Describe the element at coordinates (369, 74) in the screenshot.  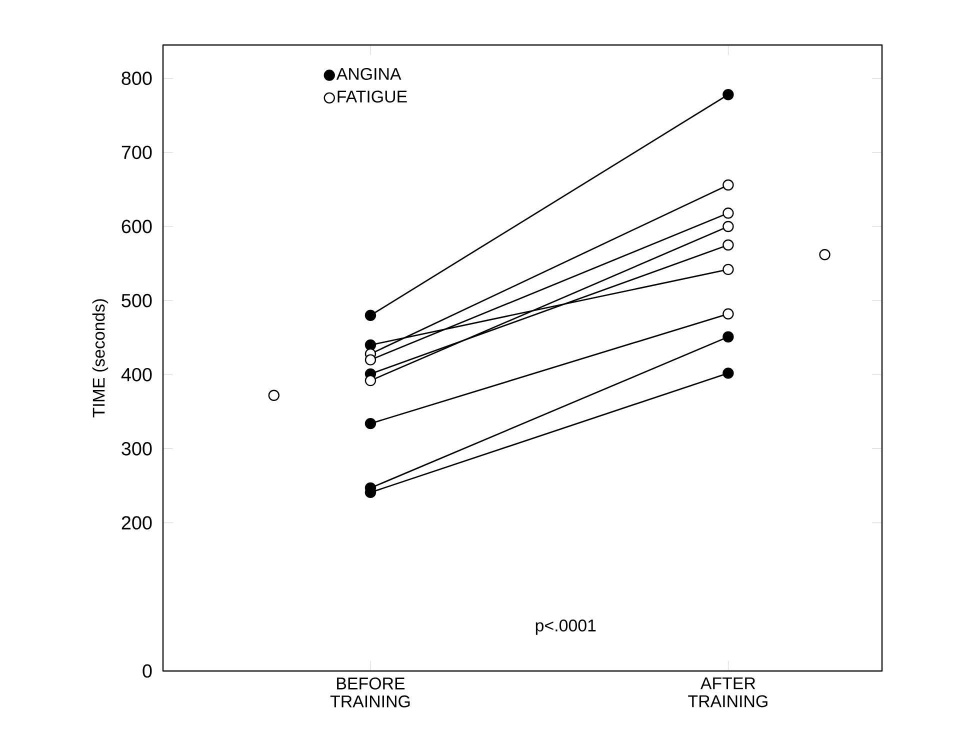
I see `legend-label: ANGINA` at that location.